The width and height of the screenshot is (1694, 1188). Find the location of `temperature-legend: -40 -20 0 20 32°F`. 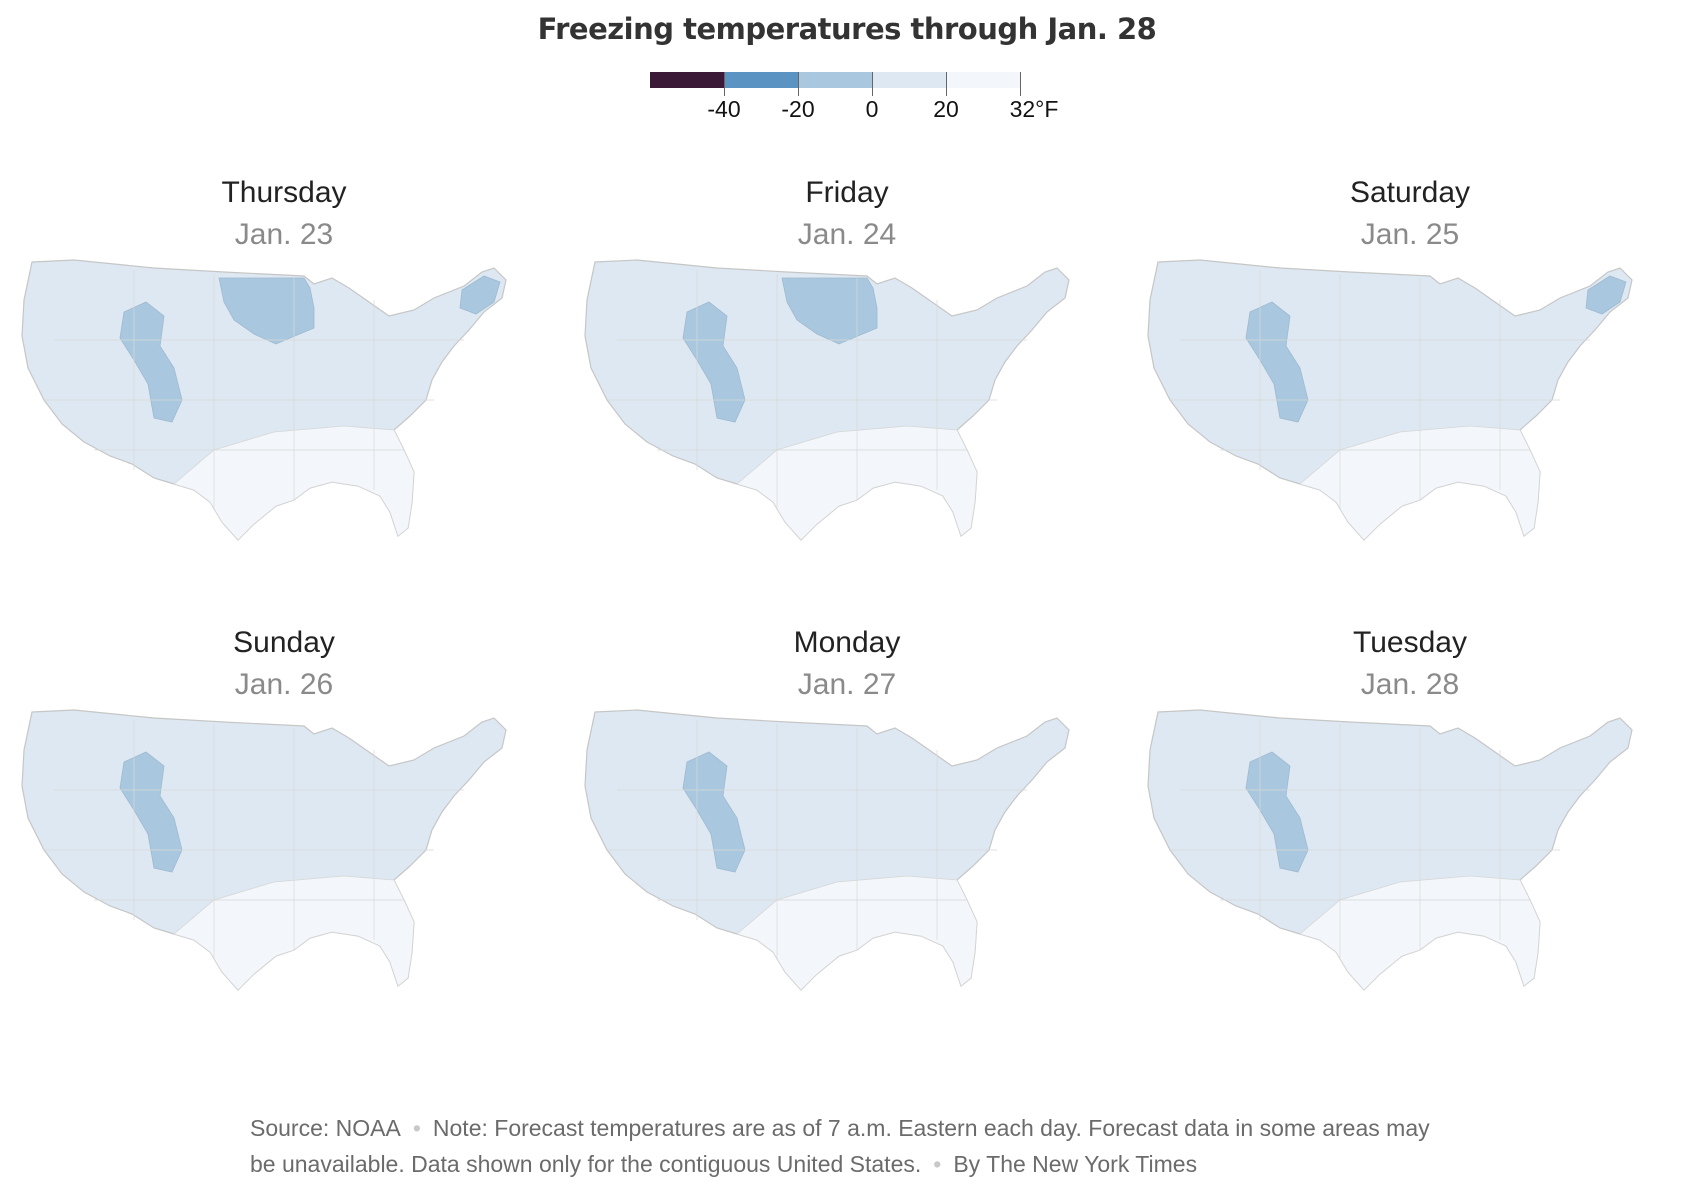

temperature-legend: -40 -20 0 20 32°F is located at coordinates (880, 100).